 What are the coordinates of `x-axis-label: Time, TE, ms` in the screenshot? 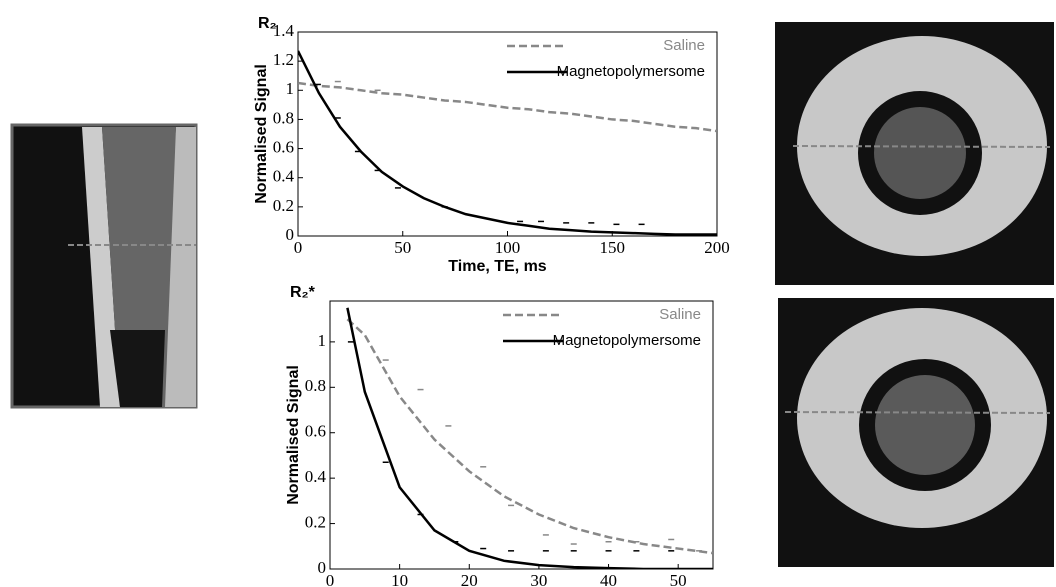 It's located at (497, 266).